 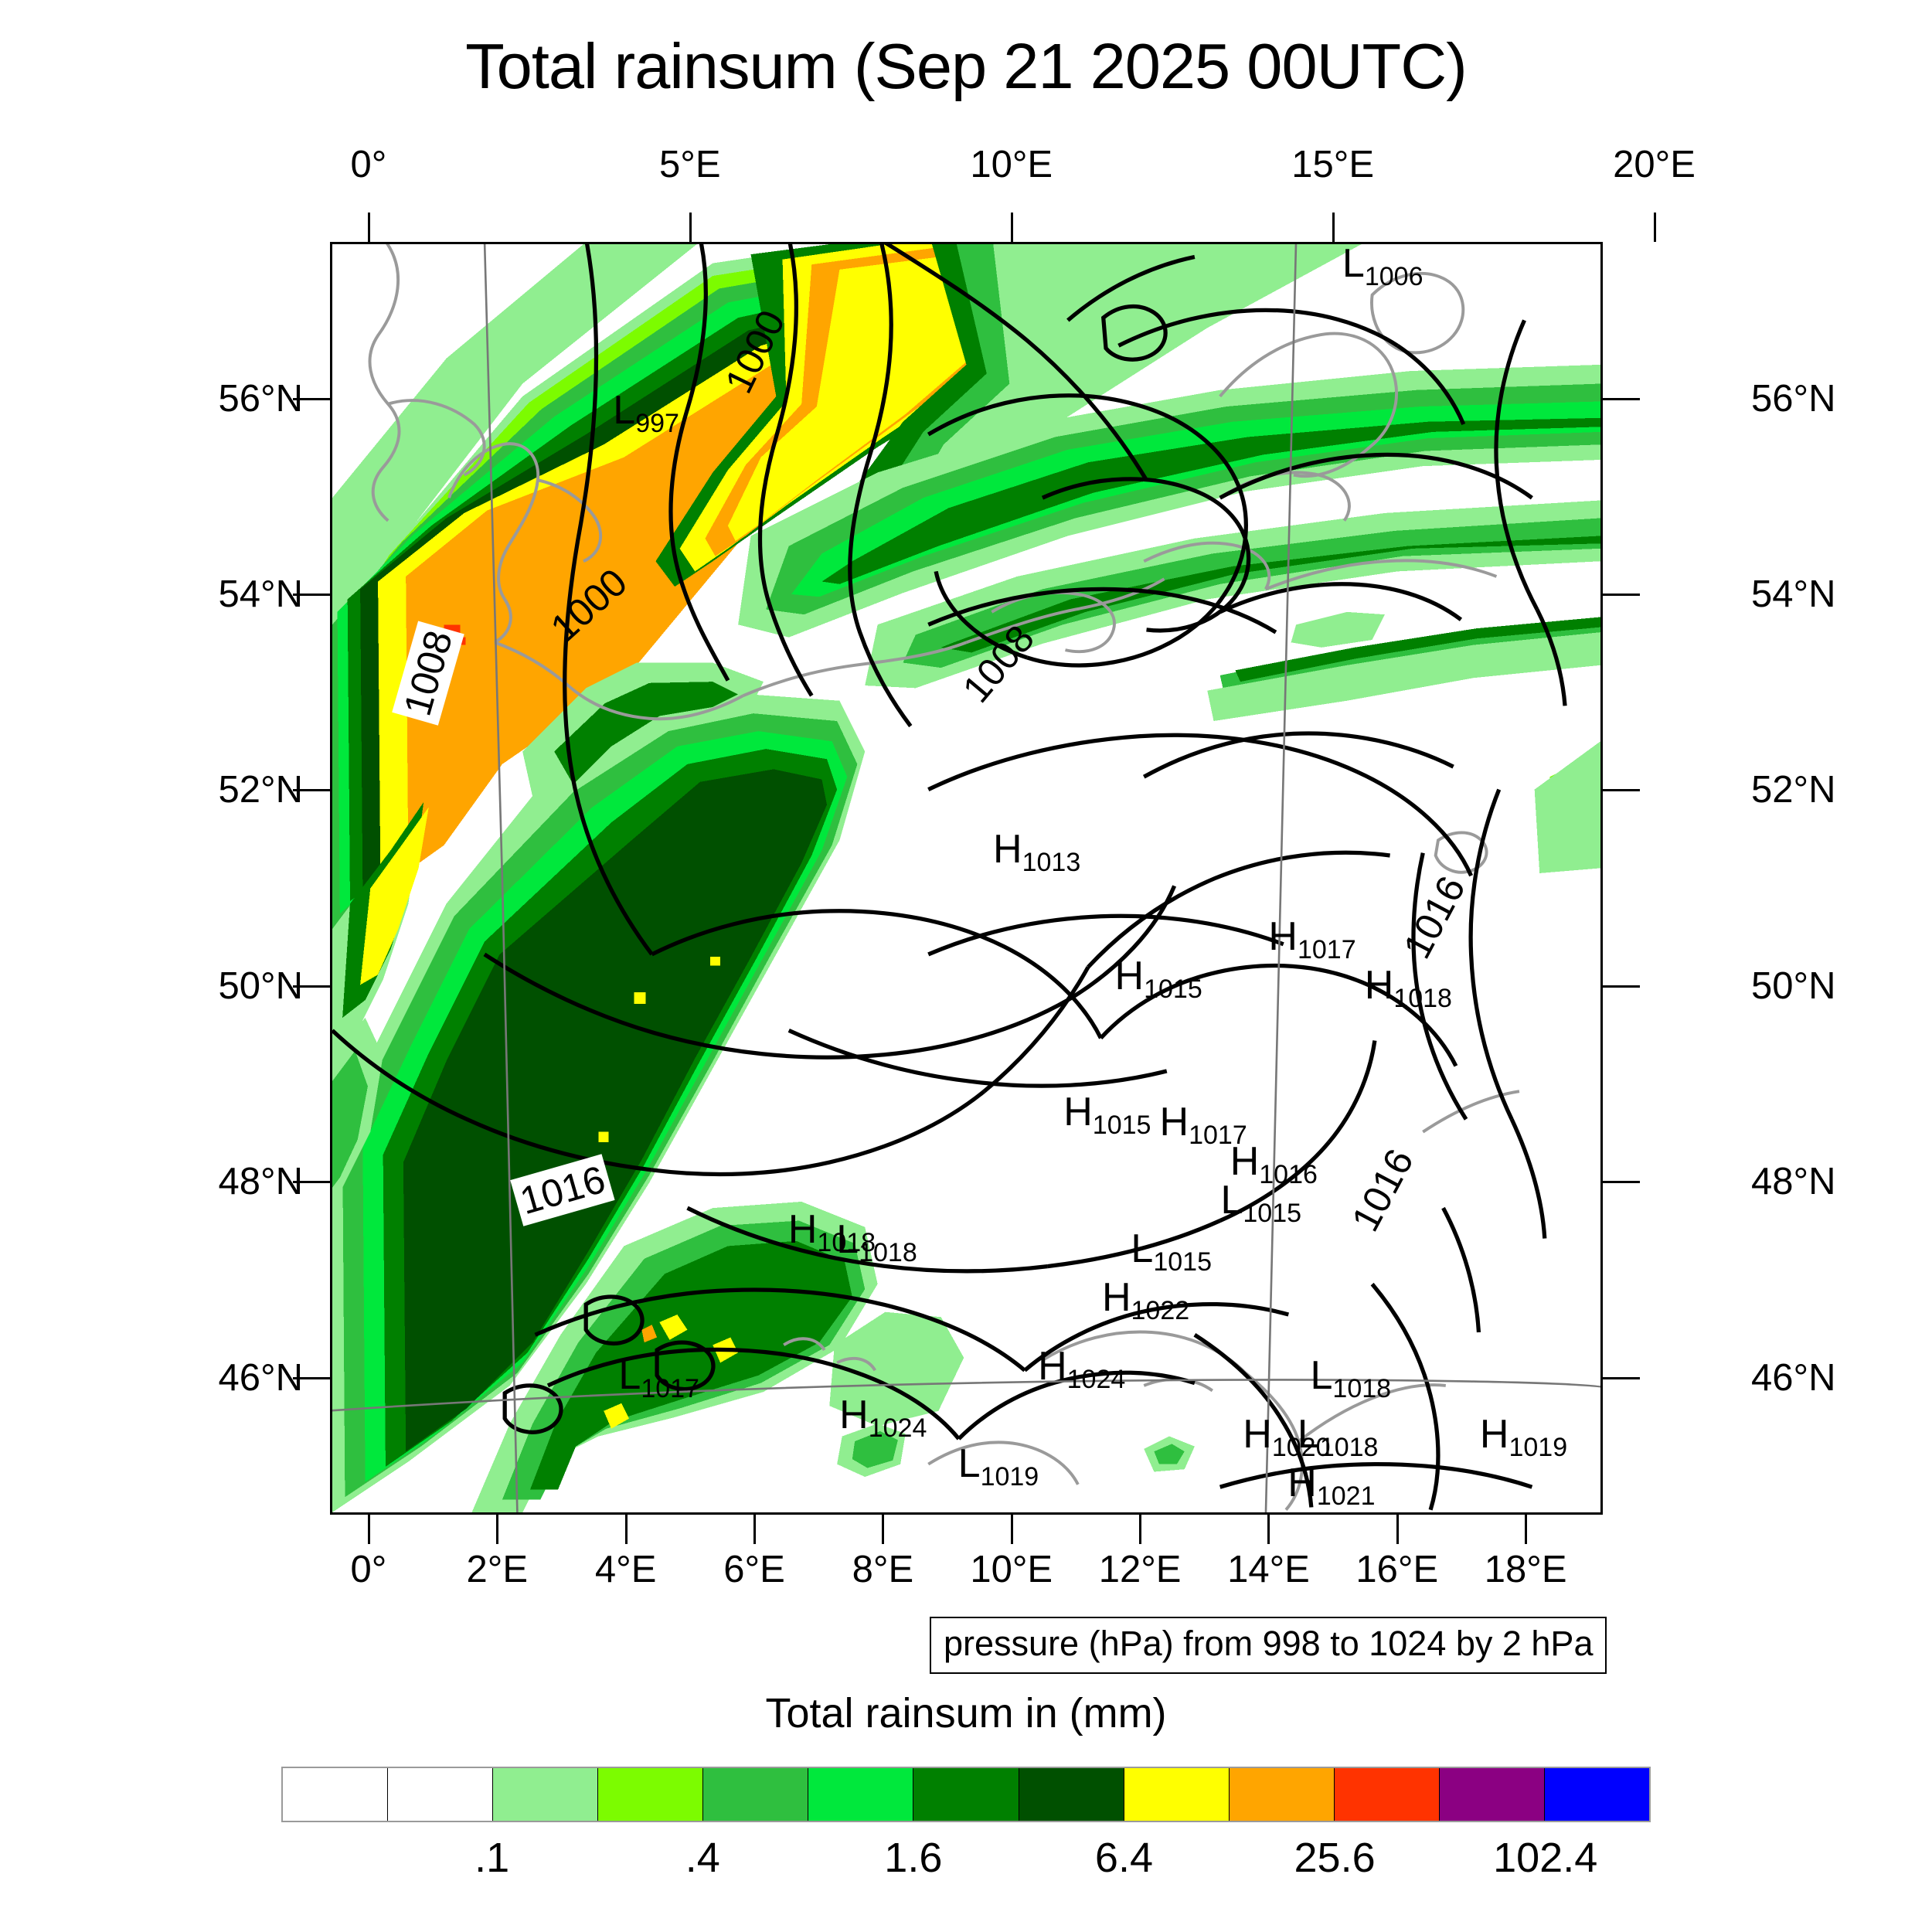 I want to click on pressure-center-l-1018-11: L1018, so click(x=877, y=1242).